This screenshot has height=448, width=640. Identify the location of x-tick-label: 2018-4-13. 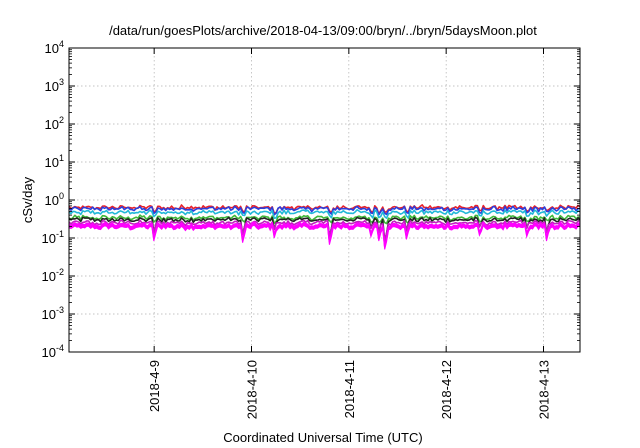
(544, 389).